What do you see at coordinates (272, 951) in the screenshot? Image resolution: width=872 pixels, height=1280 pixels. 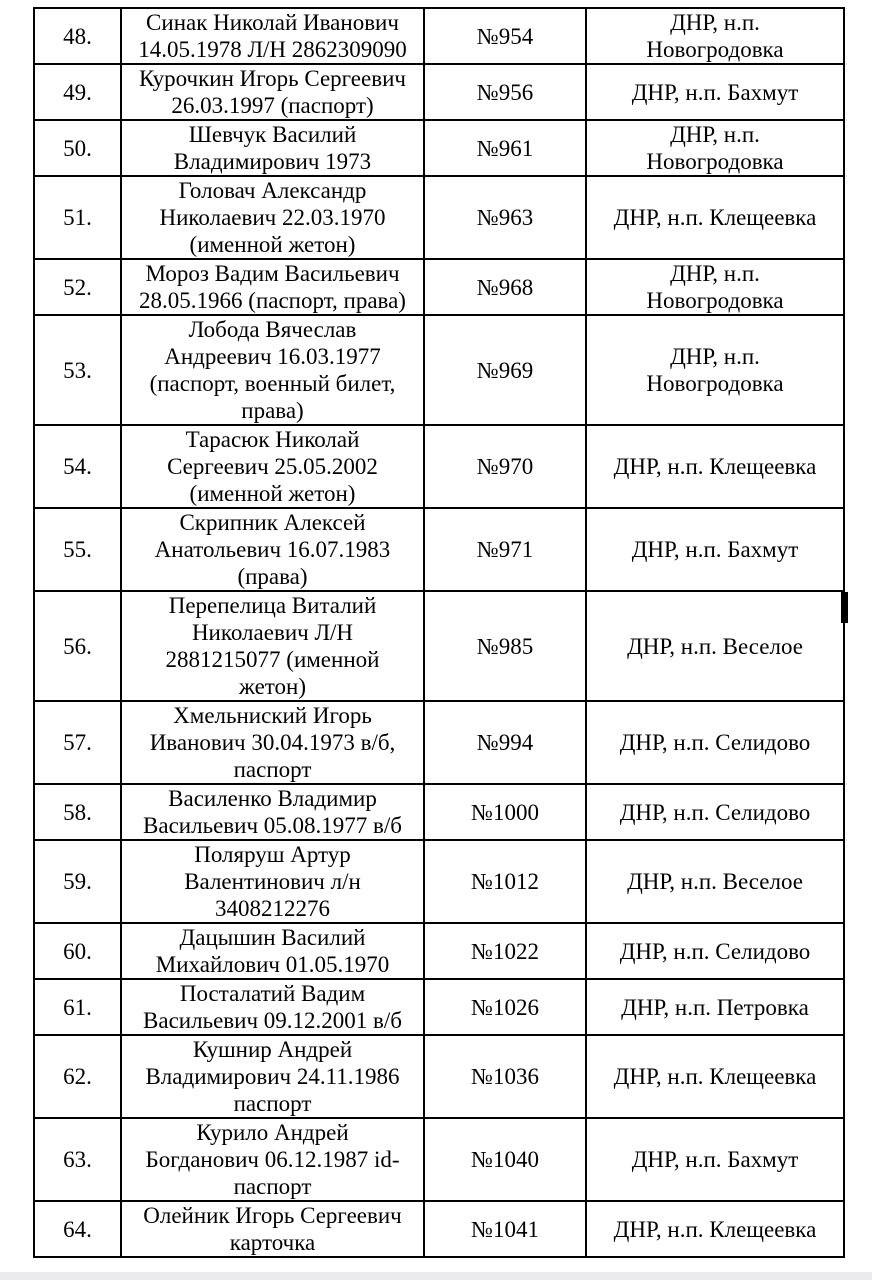 I see `name-cell: Дацышин Василий Михайлович 01.05.1970` at bounding box center [272, 951].